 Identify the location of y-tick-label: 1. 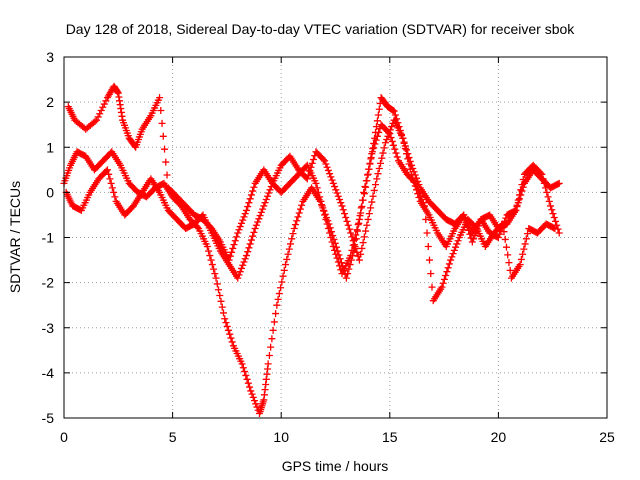
(50, 147).